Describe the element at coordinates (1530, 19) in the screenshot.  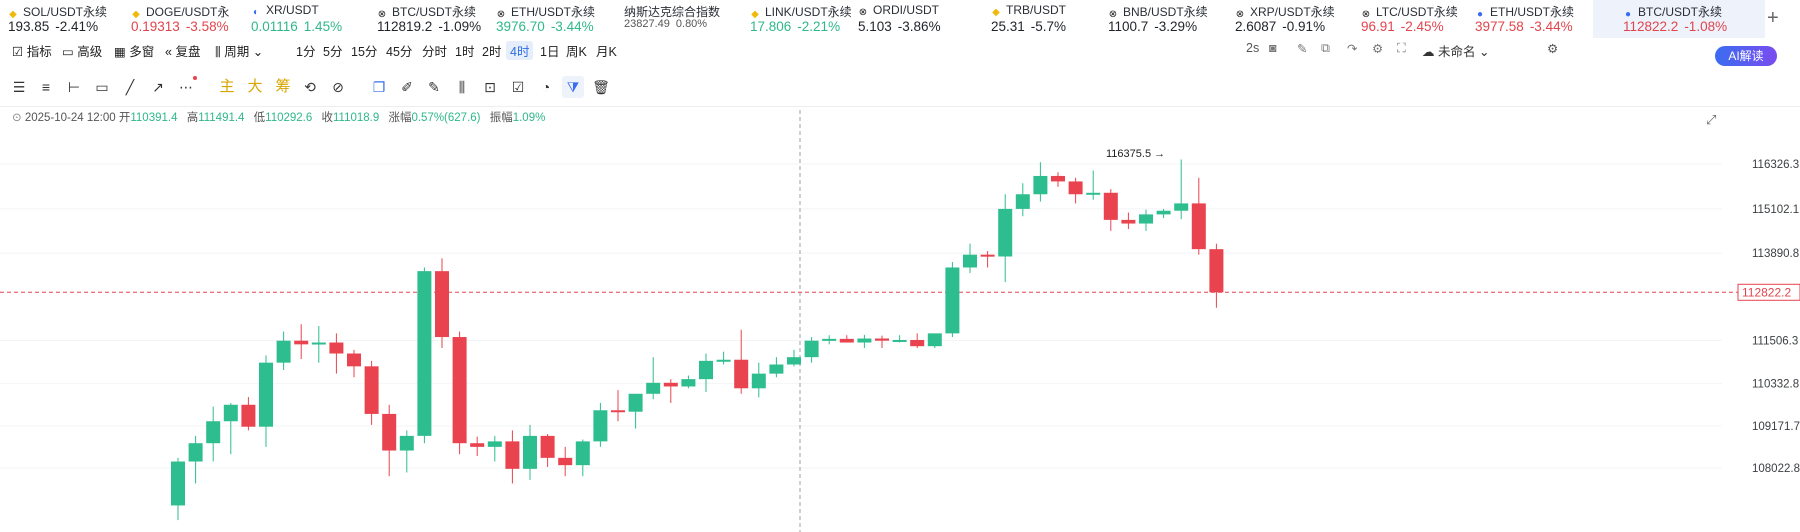
I see `ticker-tab: ● ETH/USDT永续 3977.58 -3.44%` at that location.